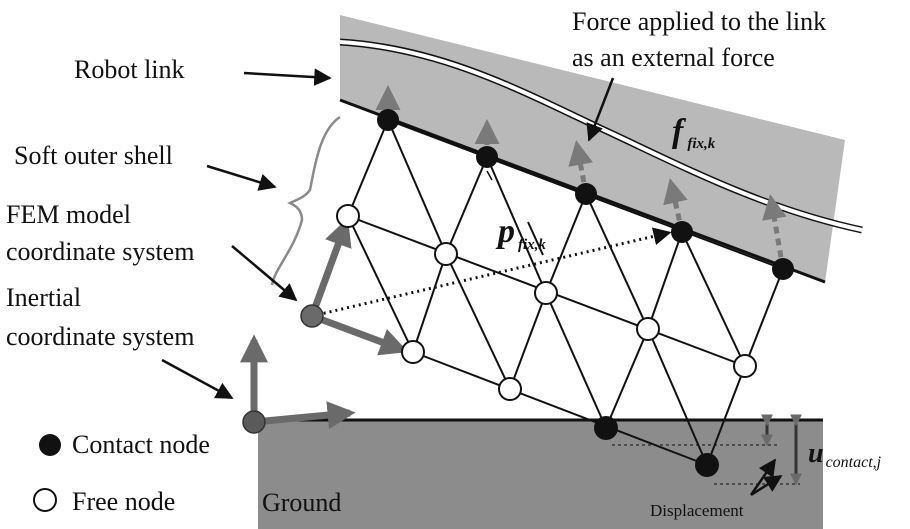 The width and height of the screenshot is (910, 529). I want to click on fem-x-axis, so click(359, 334).